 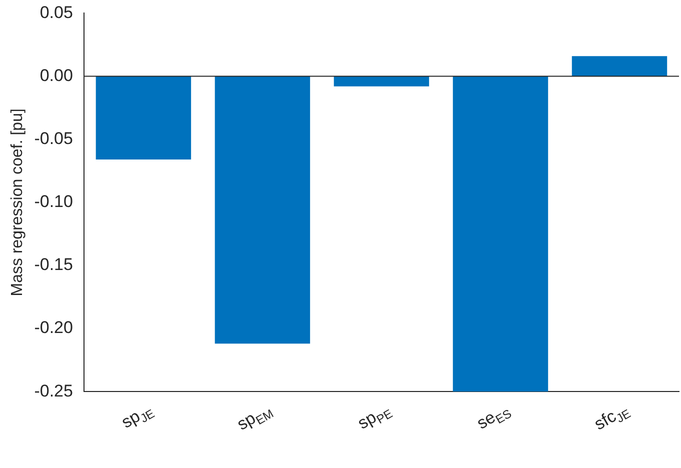 What do you see at coordinates (255, 420) in the screenshot?
I see `x-tick-label: spEM` at bounding box center [255, 420].